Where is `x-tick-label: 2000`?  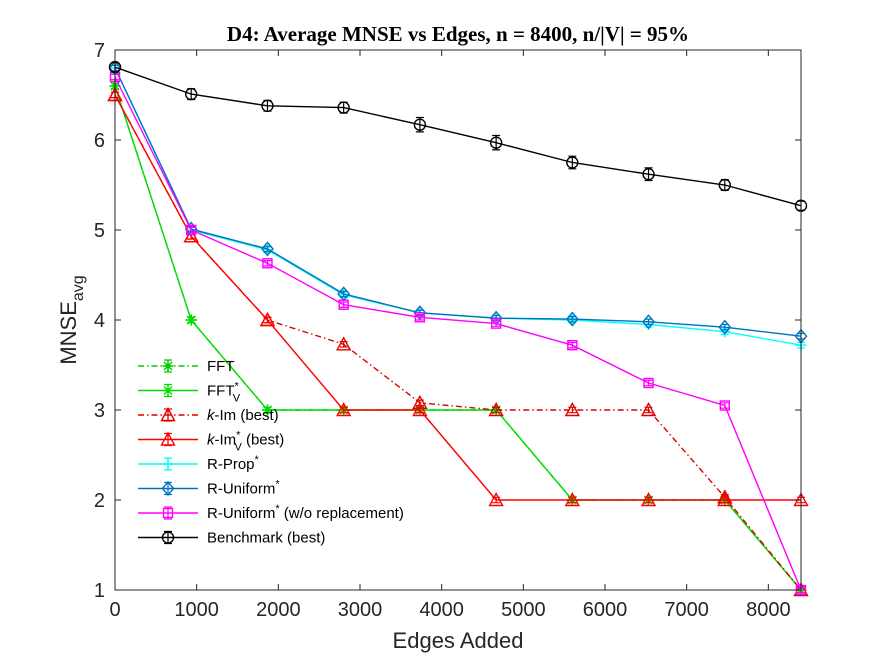
x-tick-label: 2000 is located at coordinates (278, 610).